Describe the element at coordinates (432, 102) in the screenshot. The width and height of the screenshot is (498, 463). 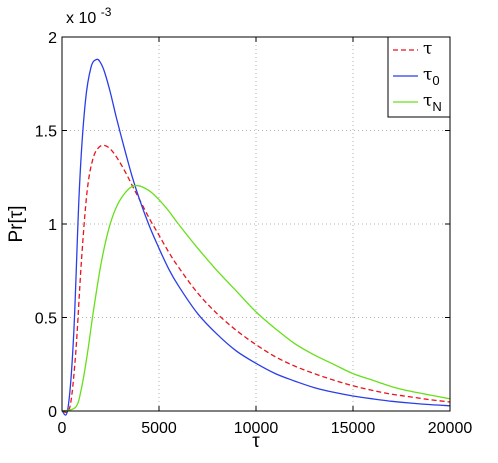
I see `legend-label-2: τN` at that location.